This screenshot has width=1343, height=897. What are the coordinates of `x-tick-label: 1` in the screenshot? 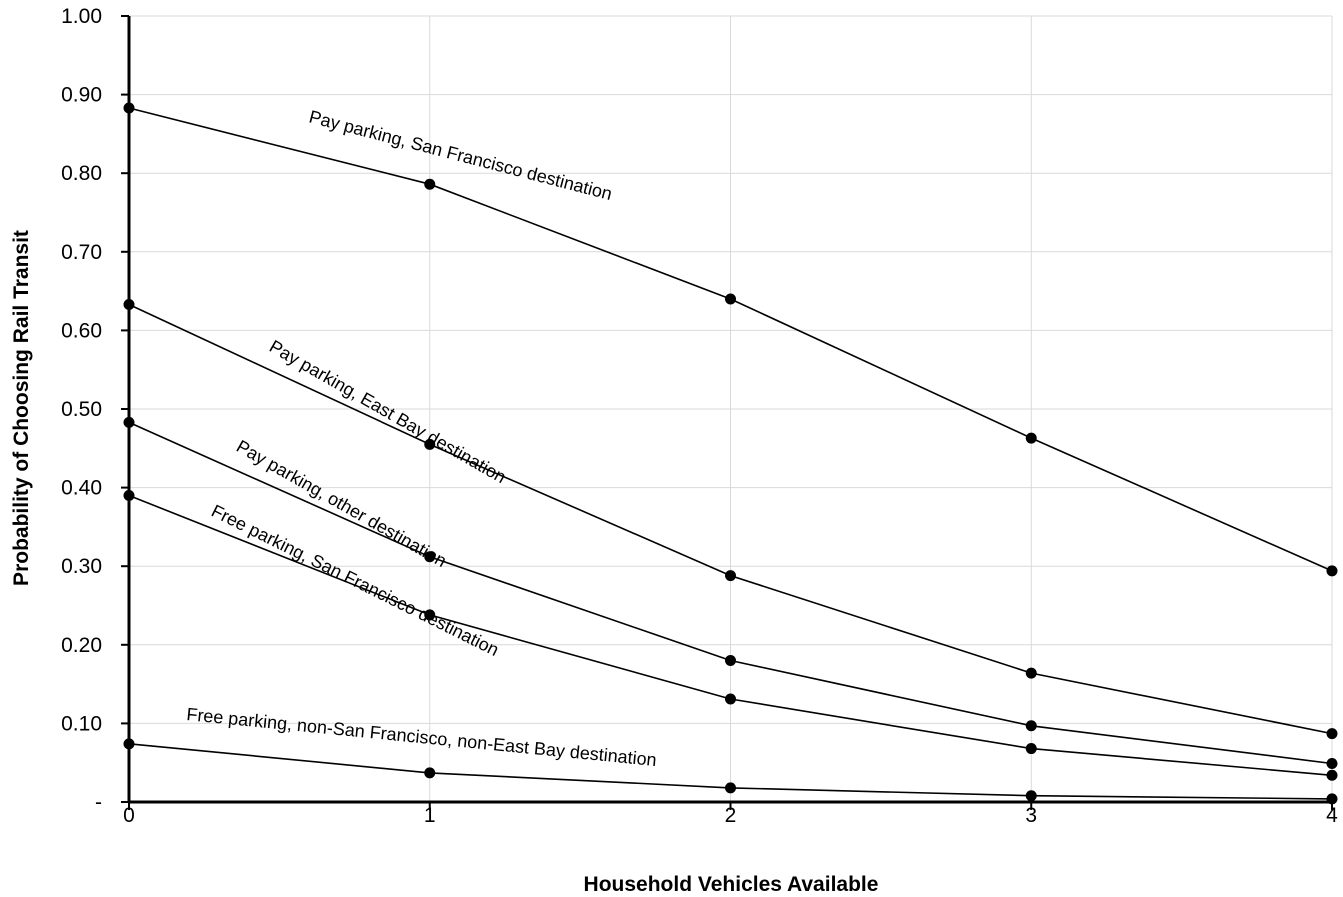 It's located at (430, 815).